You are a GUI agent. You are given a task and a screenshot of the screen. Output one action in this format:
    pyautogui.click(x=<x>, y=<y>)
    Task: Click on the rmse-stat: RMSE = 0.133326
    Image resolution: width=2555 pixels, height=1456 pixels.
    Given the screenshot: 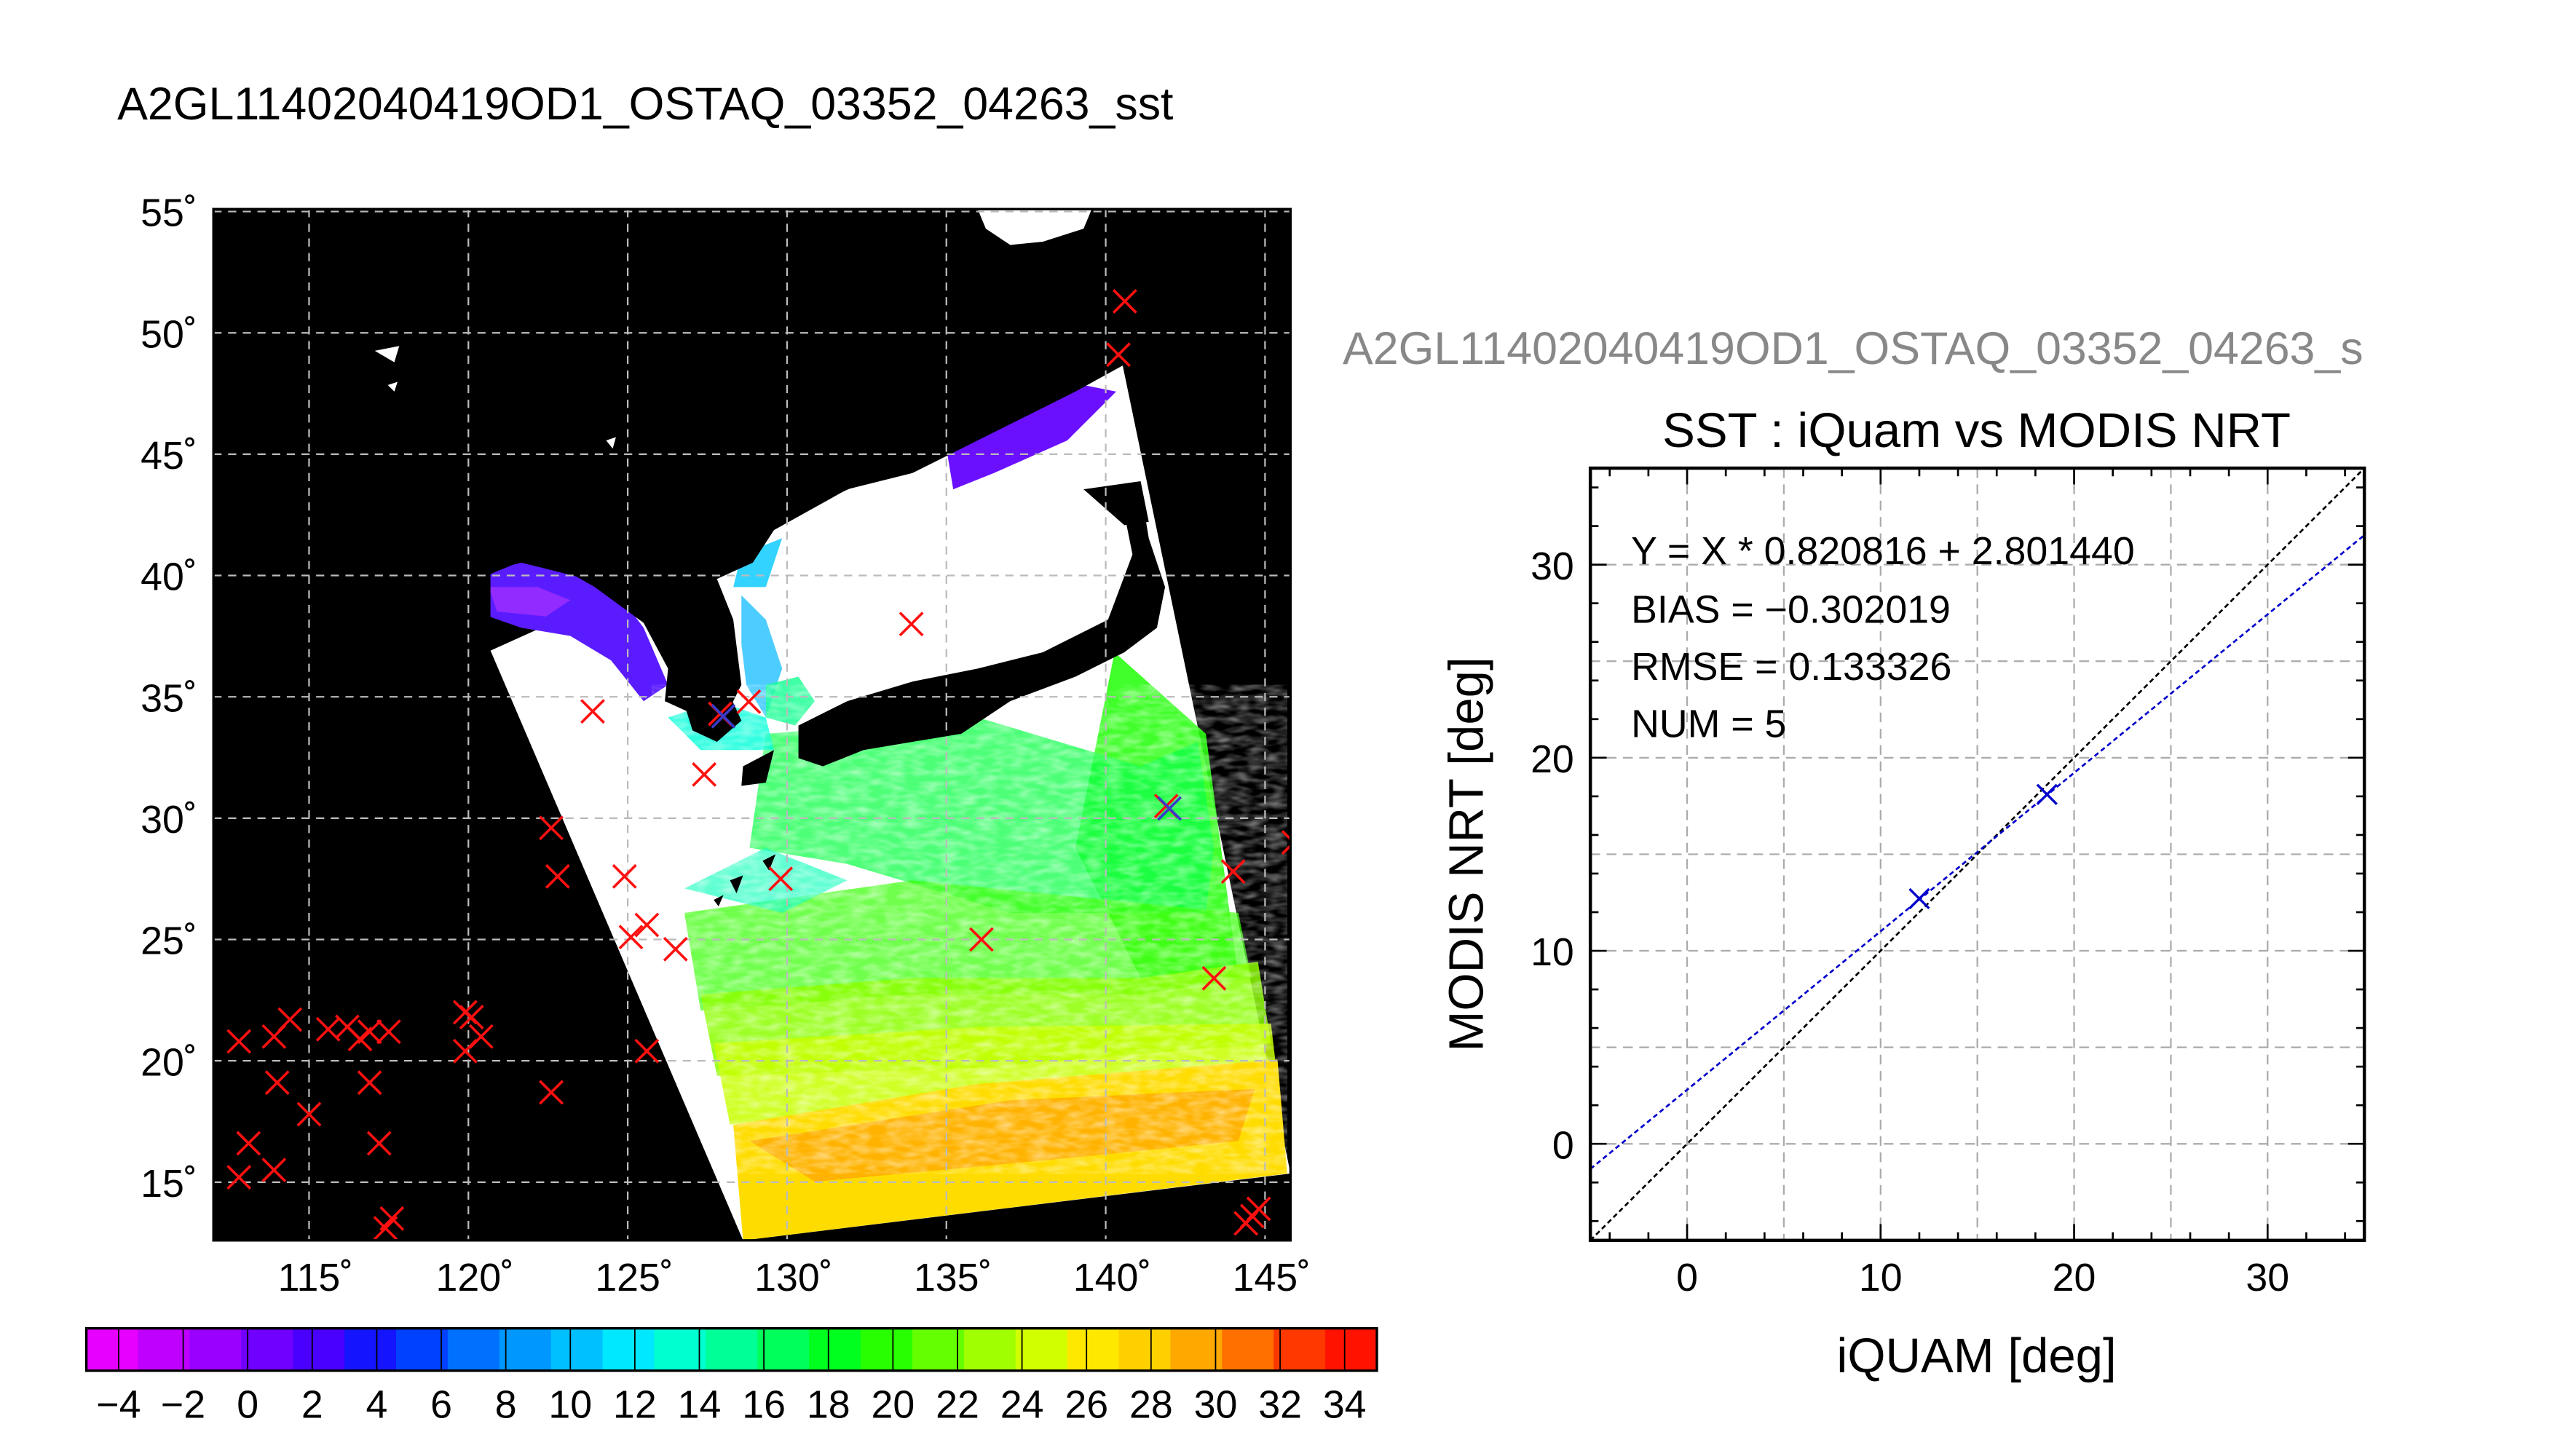 What is the action you would take?
    pyautogui.click(x=1791, y=667)
    